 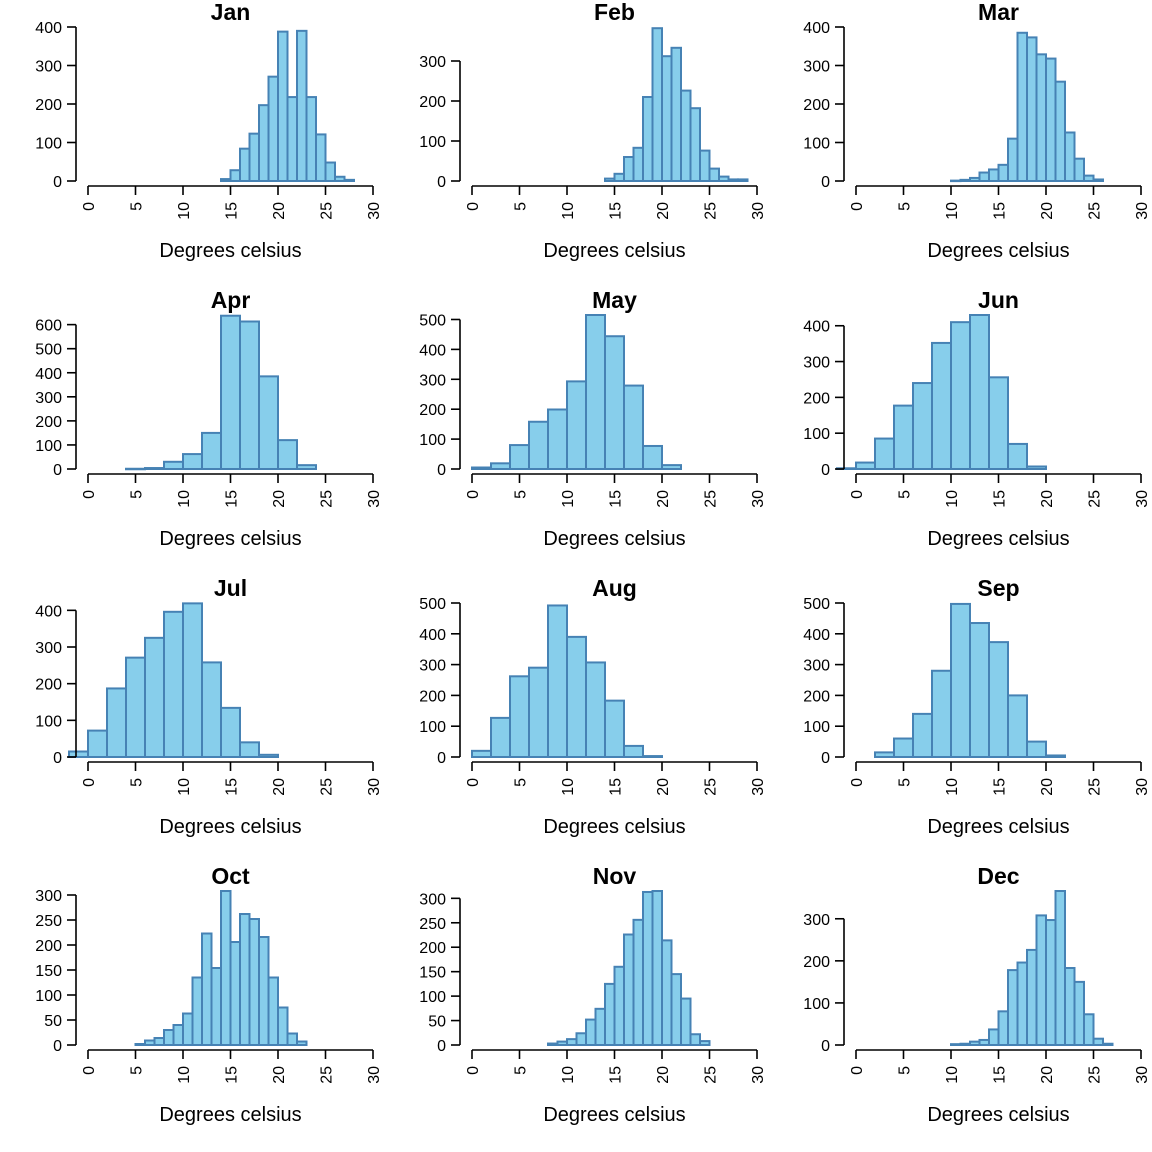 What do you see at coordinates (977, 994) in the screenshot?
I see `histogram-panel-dec: Dec 0 100 200 300 0 5 10 15 20 25 30 Degrees celsius` at bounding box center [977, 994].